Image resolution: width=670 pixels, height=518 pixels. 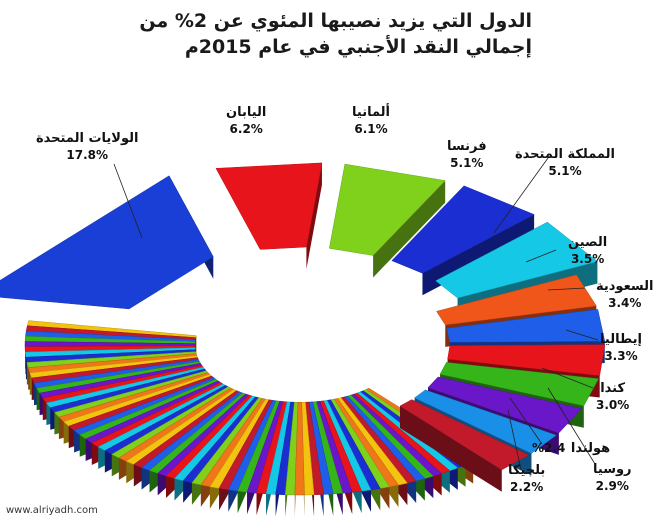 What do you see at coordinates (625, 286) in the screenshot?
I see `slice-label-name: السعودية` at bounding box center [625, 286].